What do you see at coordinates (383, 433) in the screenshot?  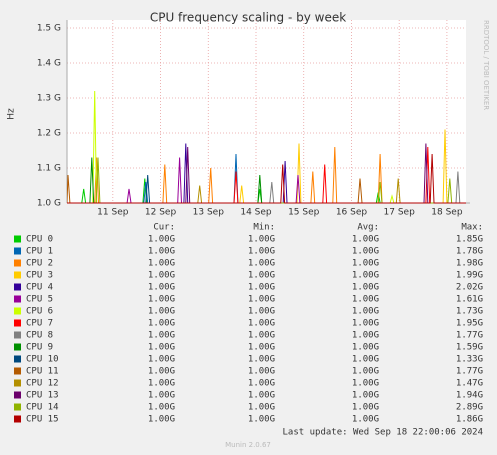 I see `footer: Last update: Wed Sep 18 22:00:06 2024` at bounding box center [383, 433].